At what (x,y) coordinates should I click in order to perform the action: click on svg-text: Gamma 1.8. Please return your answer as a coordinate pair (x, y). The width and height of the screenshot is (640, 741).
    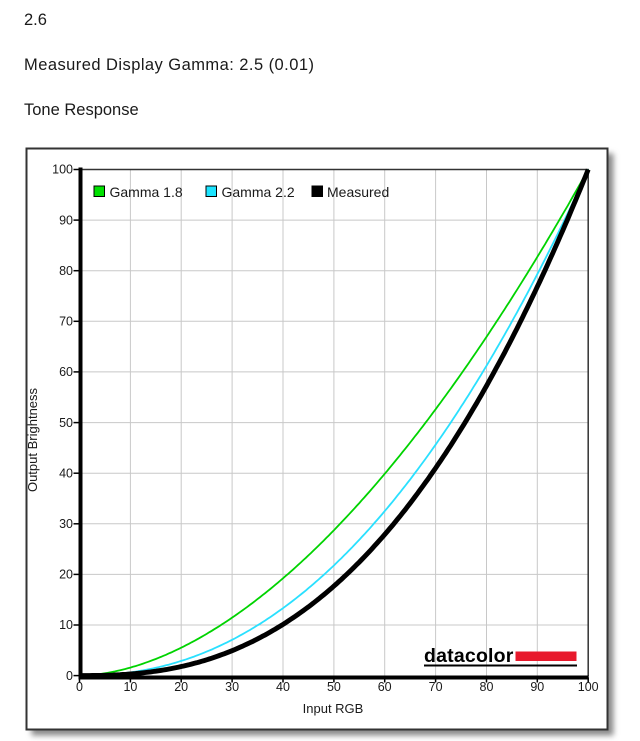
    Looking at the image, I should click on (146, 192).